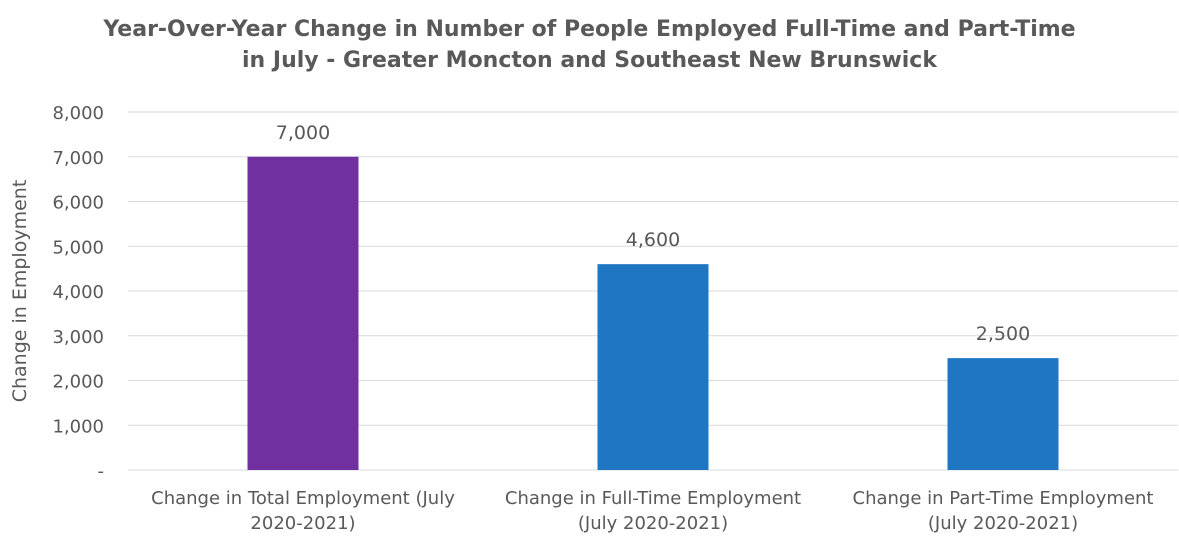  I want to click on x-tick-label: 2020-2021), so click(302, 523).